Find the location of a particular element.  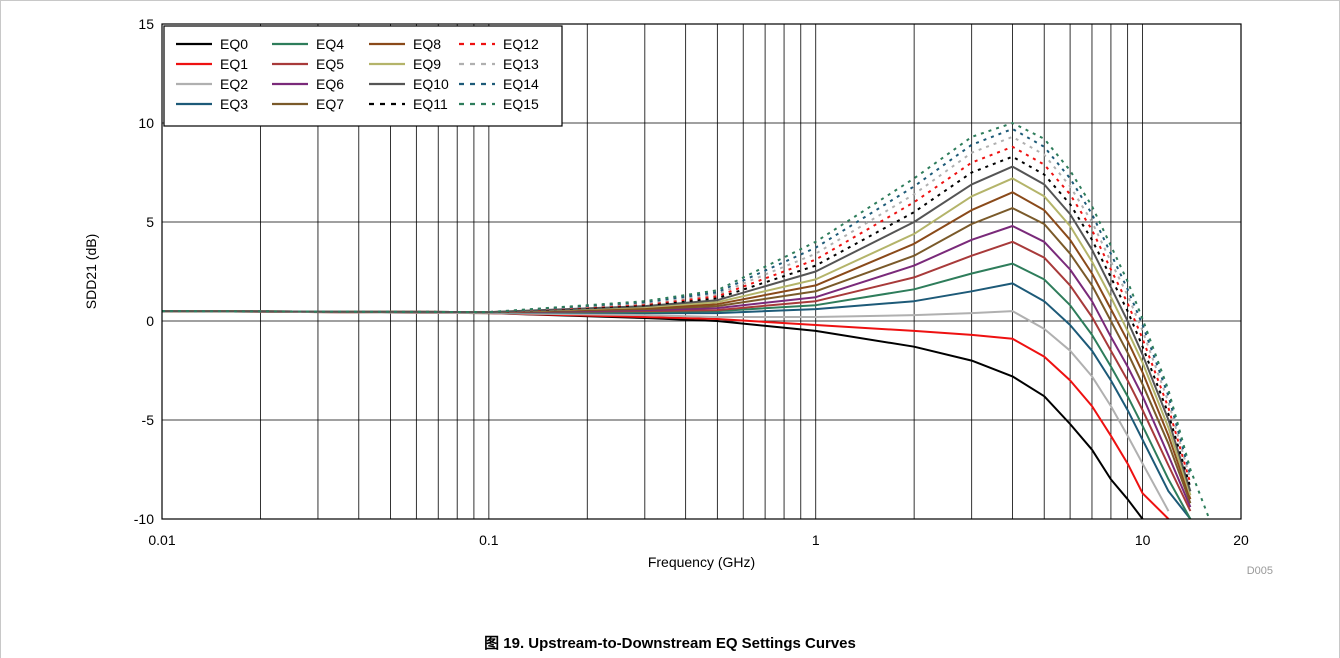

legend-label-eq5: EQ5 is located at coordinates (330, 64).